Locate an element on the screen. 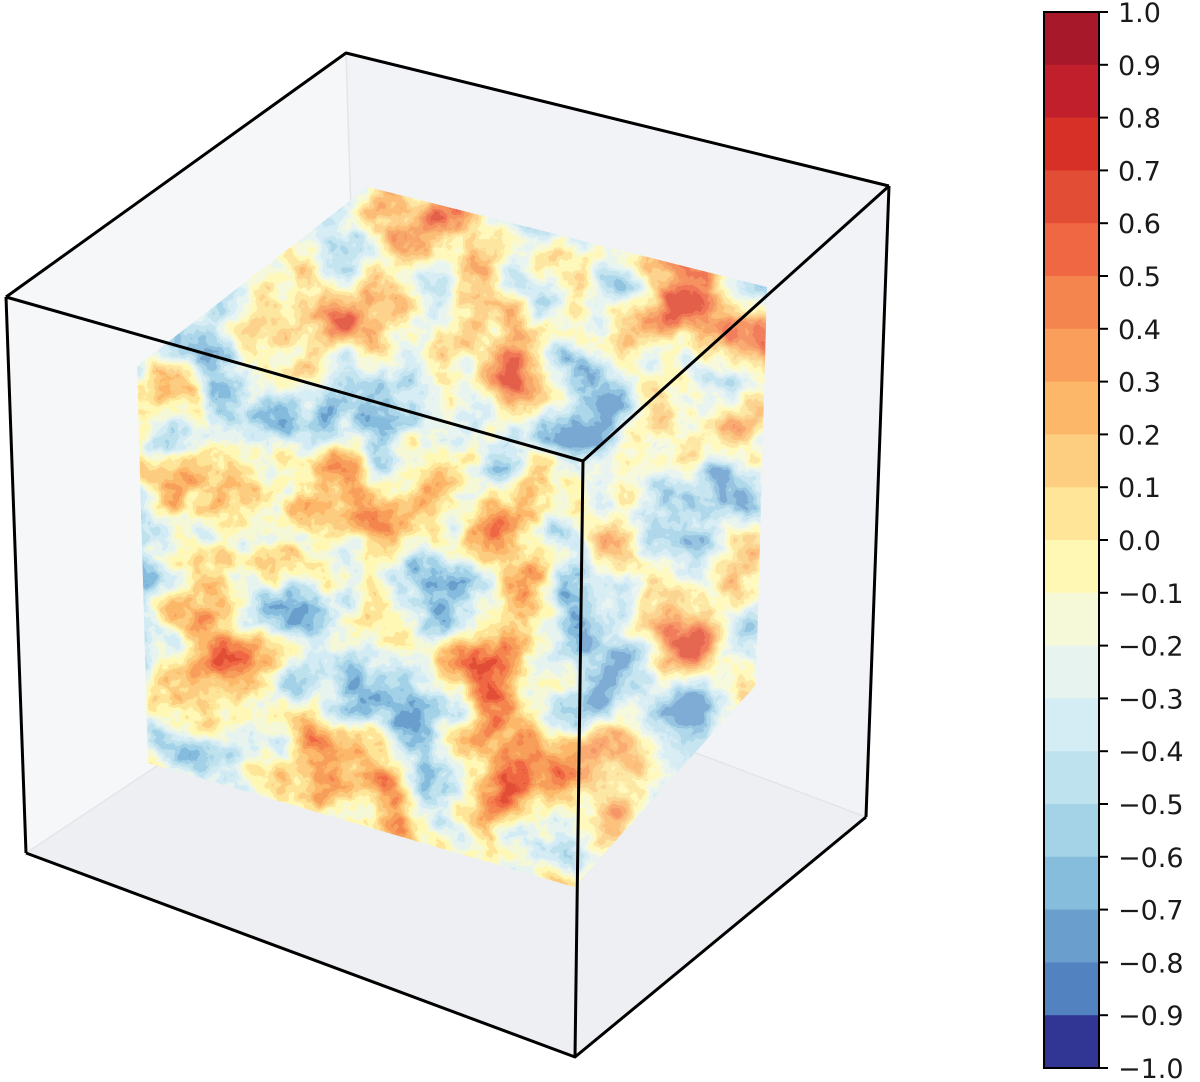 The height and width of the screenshot is (1082, 1200). colorbar-tick-label: 0.7 is located at coordinates (1139, 171).